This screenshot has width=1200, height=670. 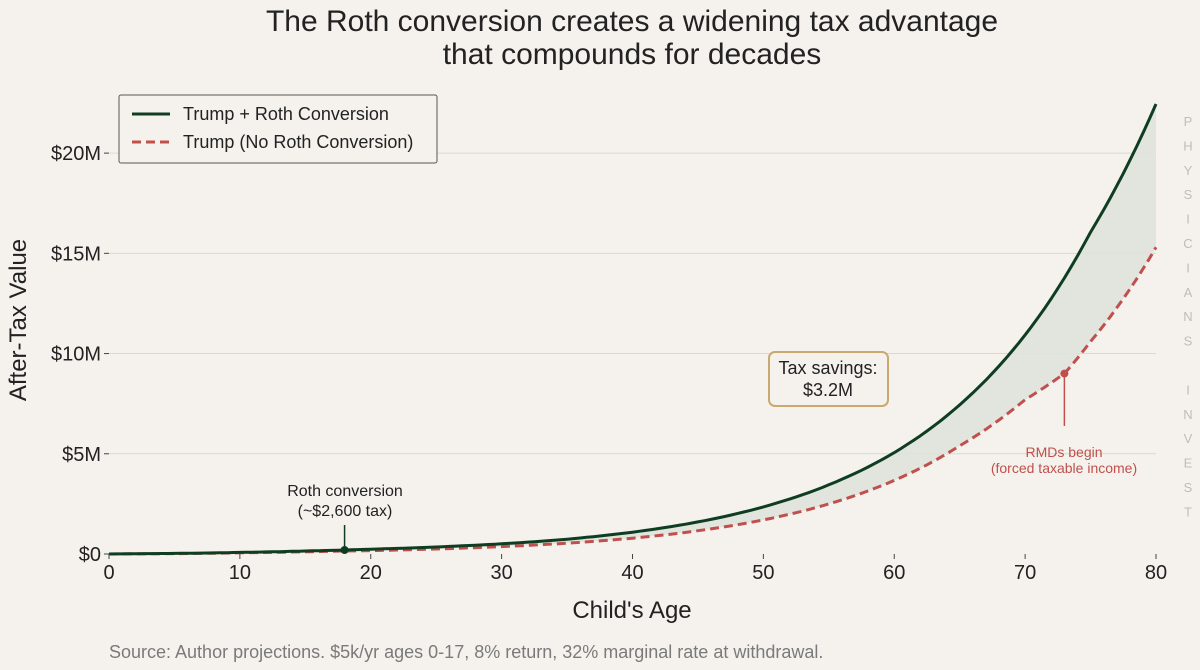 I want to click on y-tick-label: $0, so click(x=90, y=555).